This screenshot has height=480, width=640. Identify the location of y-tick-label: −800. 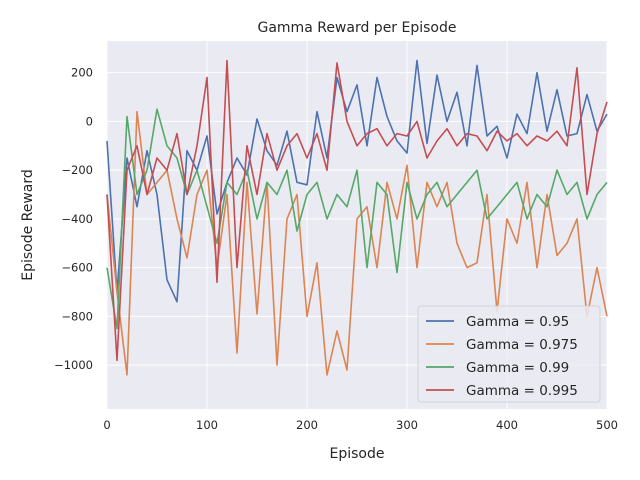
(77, 316).